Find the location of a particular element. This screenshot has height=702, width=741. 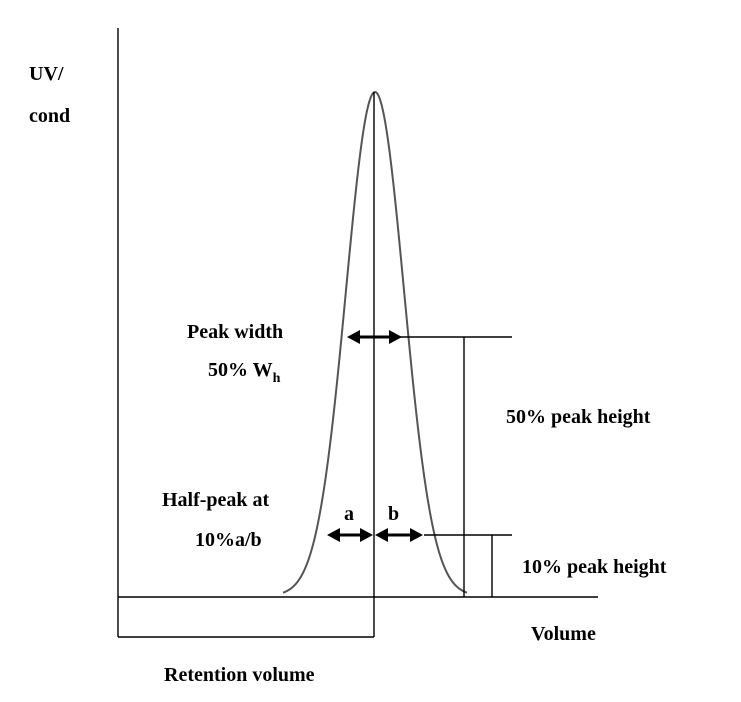

label-a: a is located at coordinates (349, 514).